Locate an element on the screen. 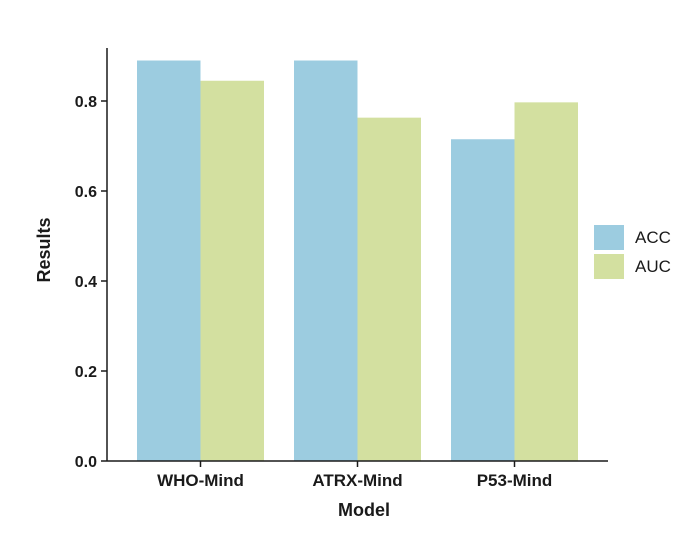 The image size is (692, 533). bar-acc-atrx-mind is located at coordinates (326, 260).